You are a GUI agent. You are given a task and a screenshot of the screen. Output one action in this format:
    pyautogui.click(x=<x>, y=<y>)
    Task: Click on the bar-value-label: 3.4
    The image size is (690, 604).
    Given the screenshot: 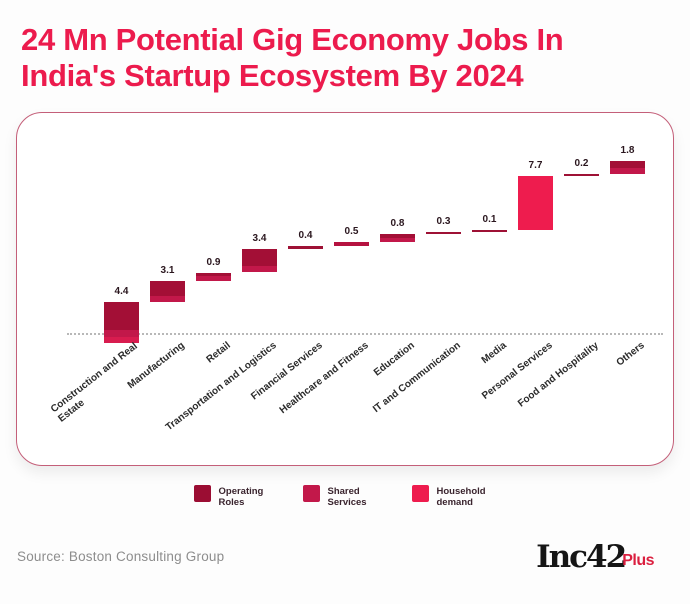 What is the action you would take?
    pyautogui.click(x=259, y=238)
    